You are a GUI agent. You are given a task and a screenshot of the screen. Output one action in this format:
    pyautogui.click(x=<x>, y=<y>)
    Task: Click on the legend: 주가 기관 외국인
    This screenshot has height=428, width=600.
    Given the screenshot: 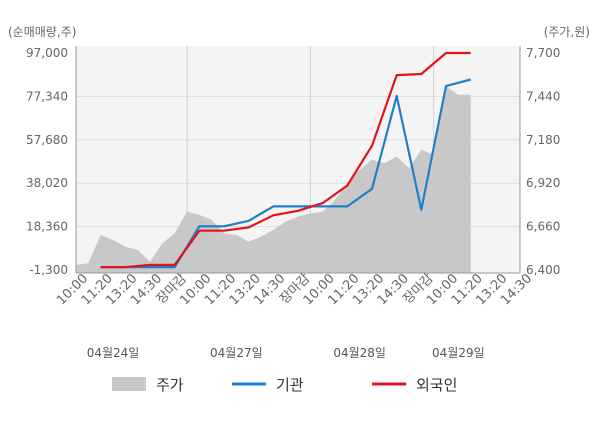 What is the action you would take?
    pyautogui.click(x=284, y=385)
    